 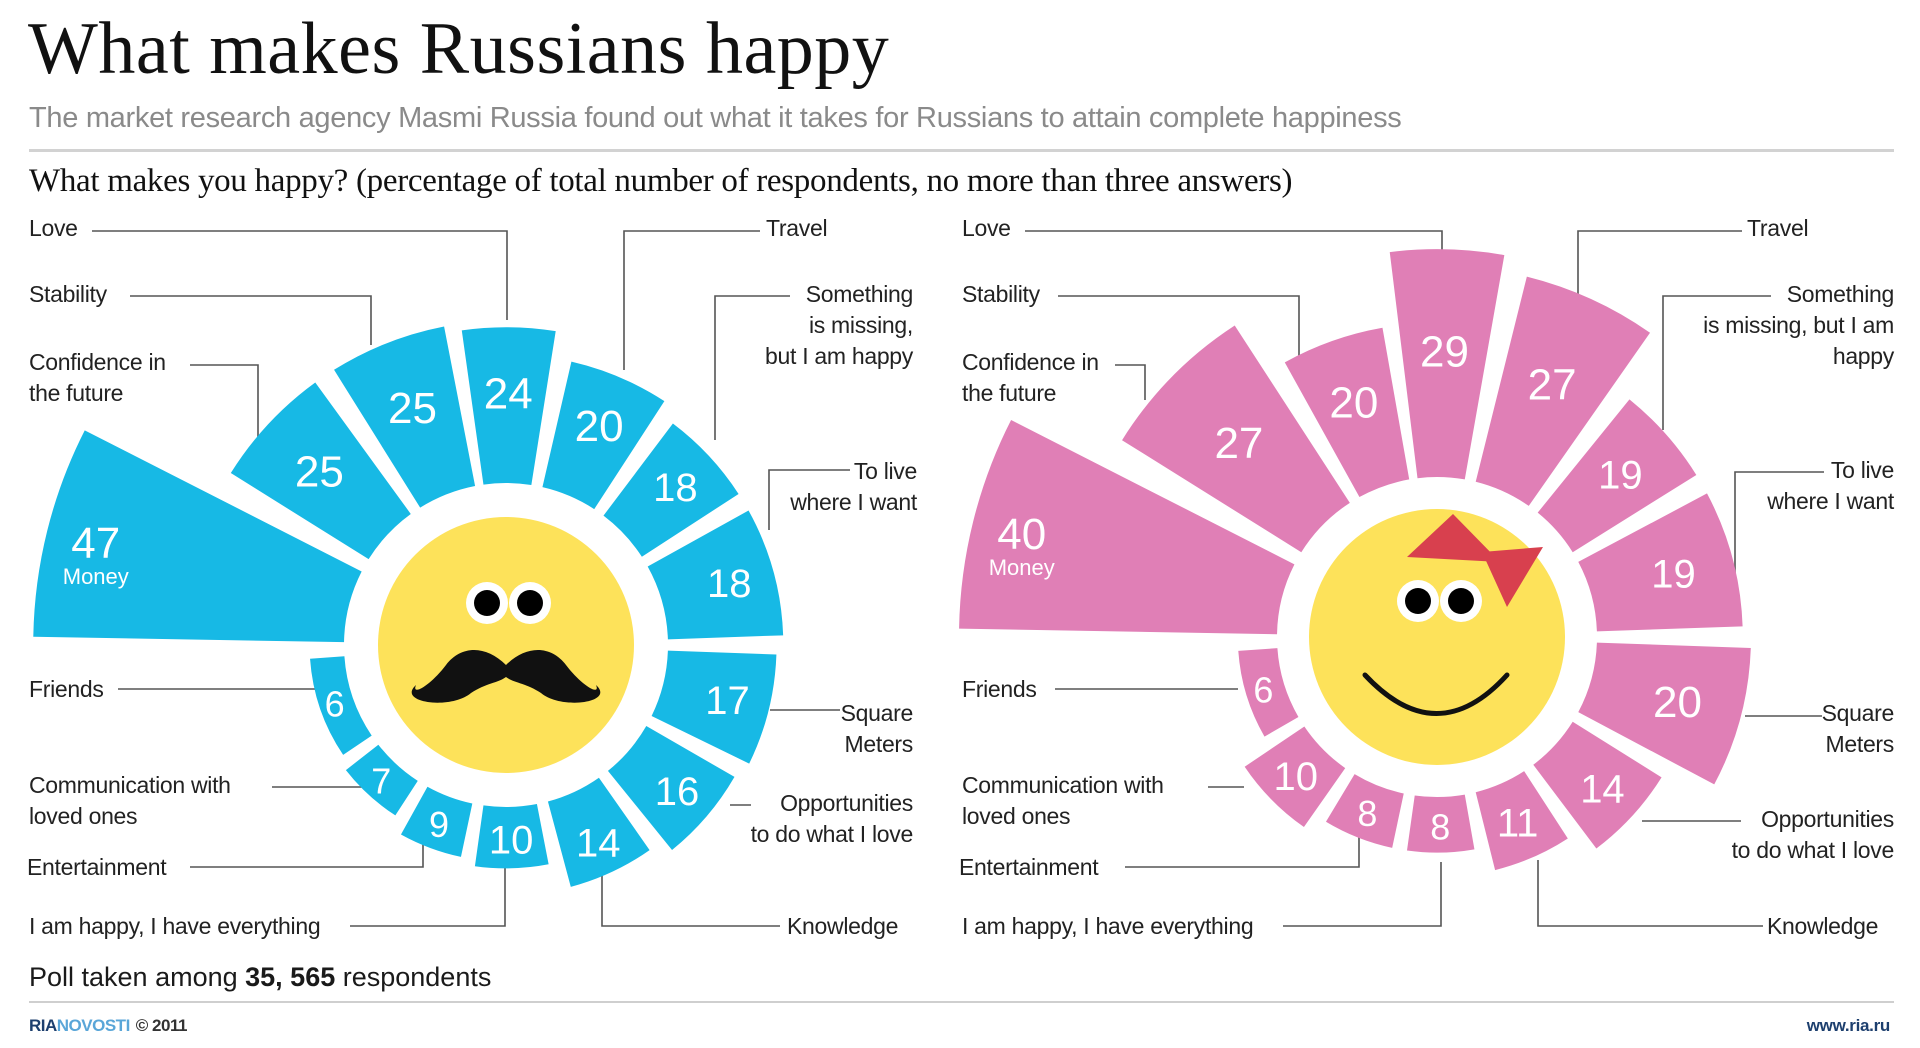 I want to click on header-divider, so click(x=961, y=150).